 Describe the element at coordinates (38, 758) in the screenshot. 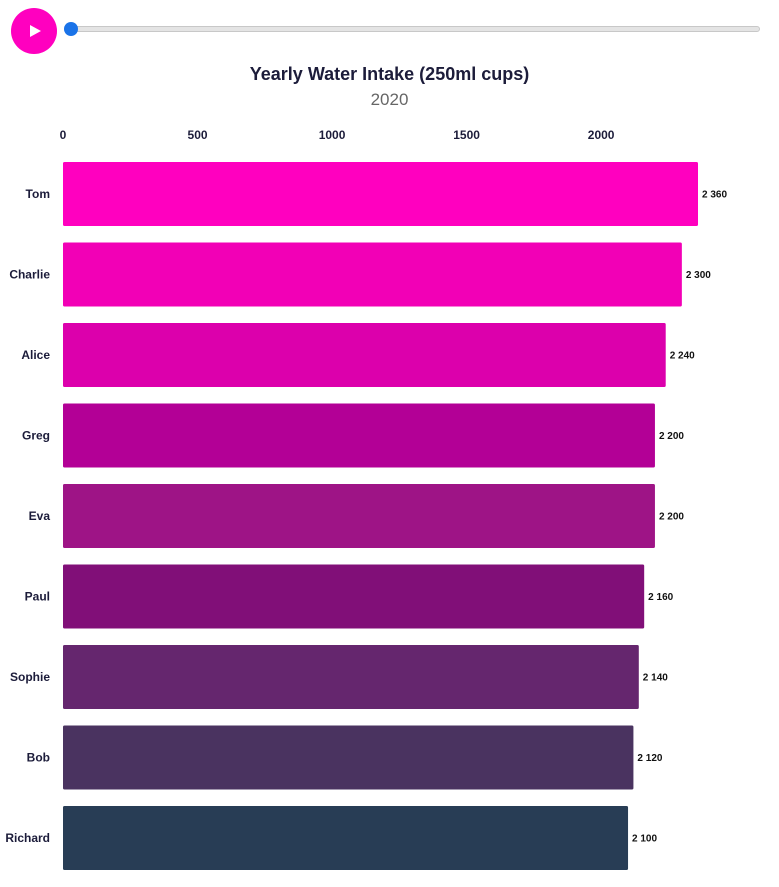

I see `category-label: Bob` at that location.